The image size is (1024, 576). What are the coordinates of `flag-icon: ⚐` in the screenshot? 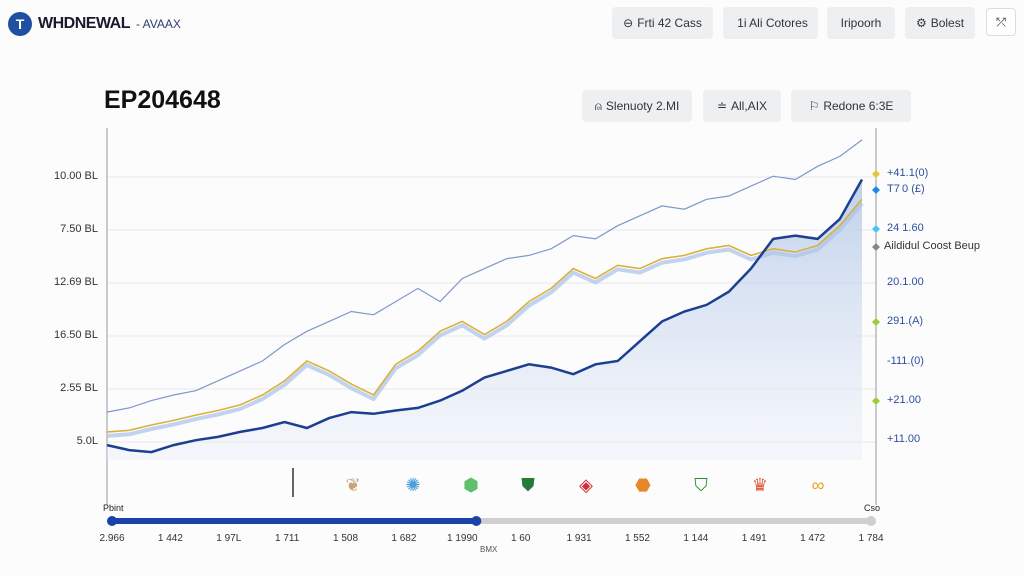 It's located at (814, 106).